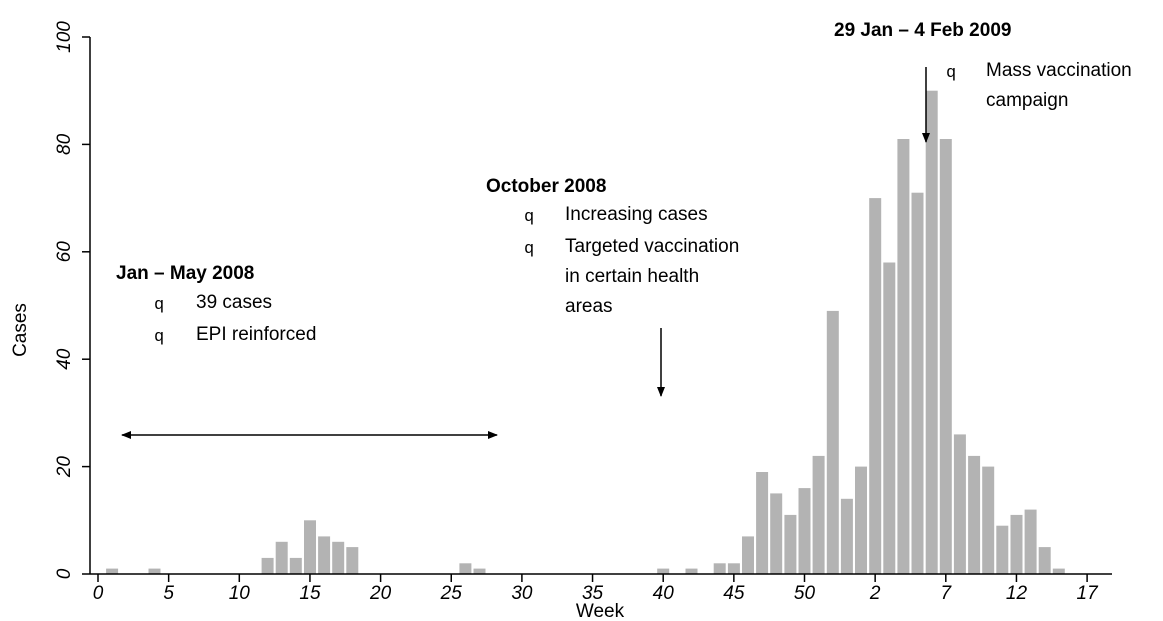 The width and height of the screenshot is (1163, 621). Describe the element at coordinates (805, 593) in the screenshot. I see `x-tick-label: 50` at that location.